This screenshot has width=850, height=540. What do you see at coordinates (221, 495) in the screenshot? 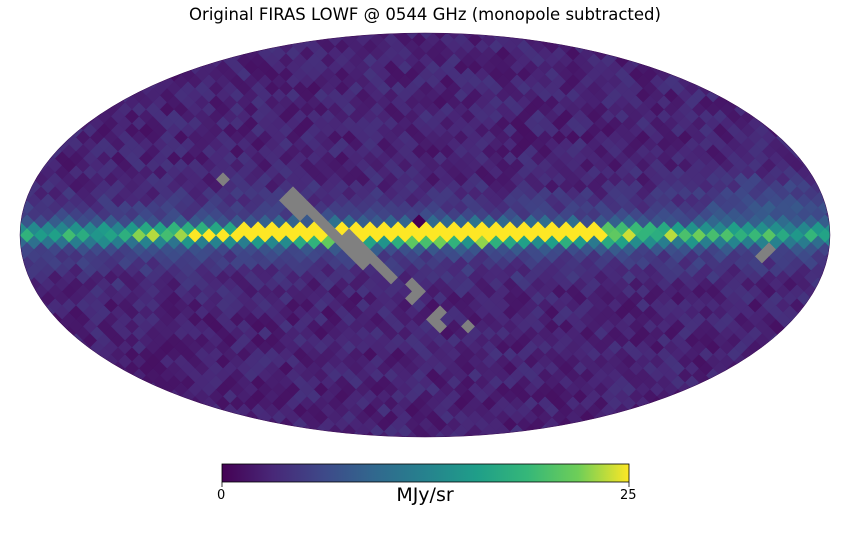
I see `colorbar-min-label: 0` at bounding box center [221, 495].